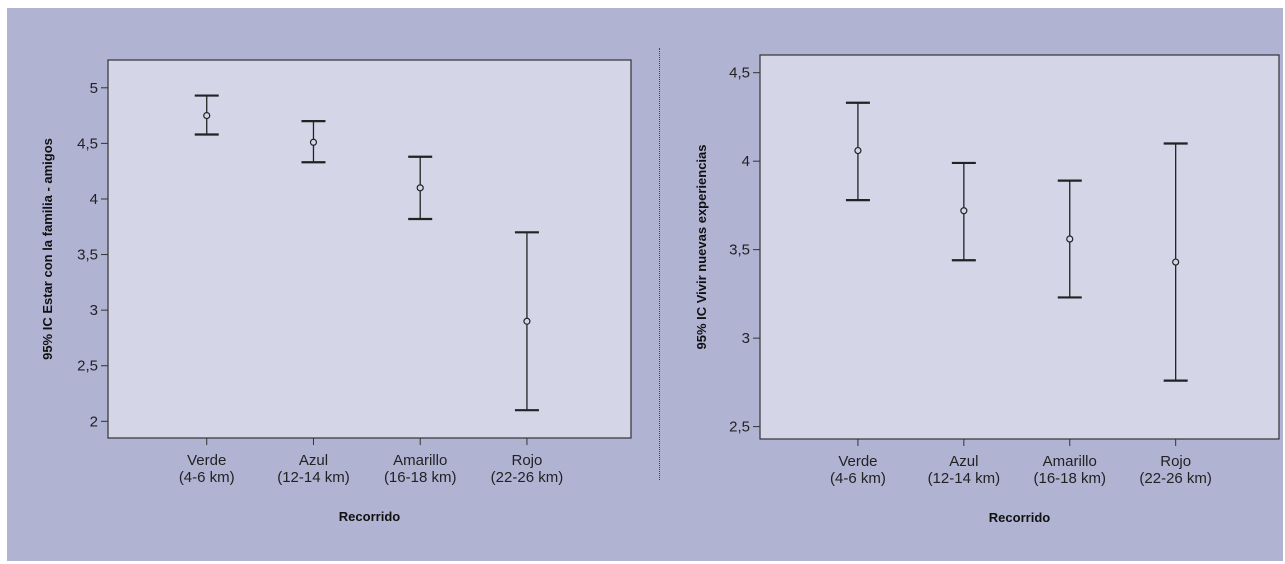  I want to click on y-axis-title: 95% IC Estar con la familia - amigos, so click(47, 249).